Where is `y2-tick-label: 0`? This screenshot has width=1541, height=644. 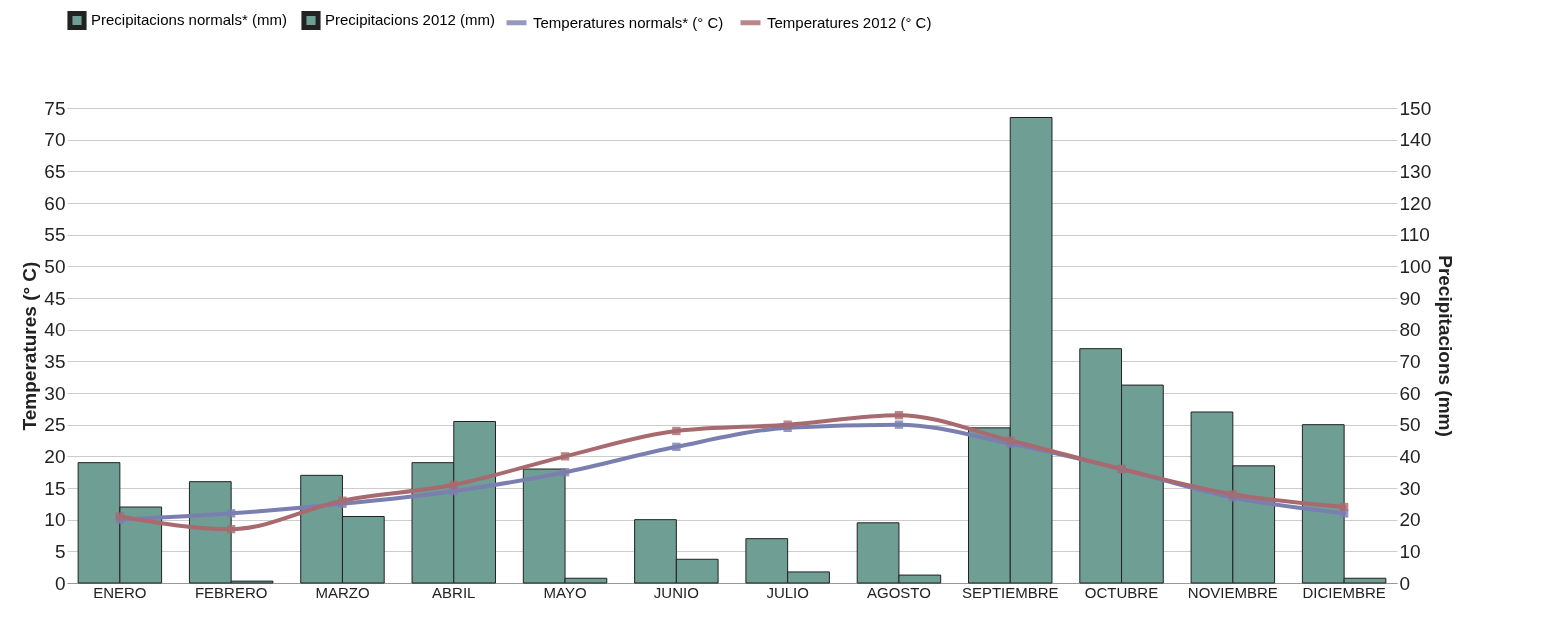 y2-tick-label: 0 is located at coordinates (1405, 583).